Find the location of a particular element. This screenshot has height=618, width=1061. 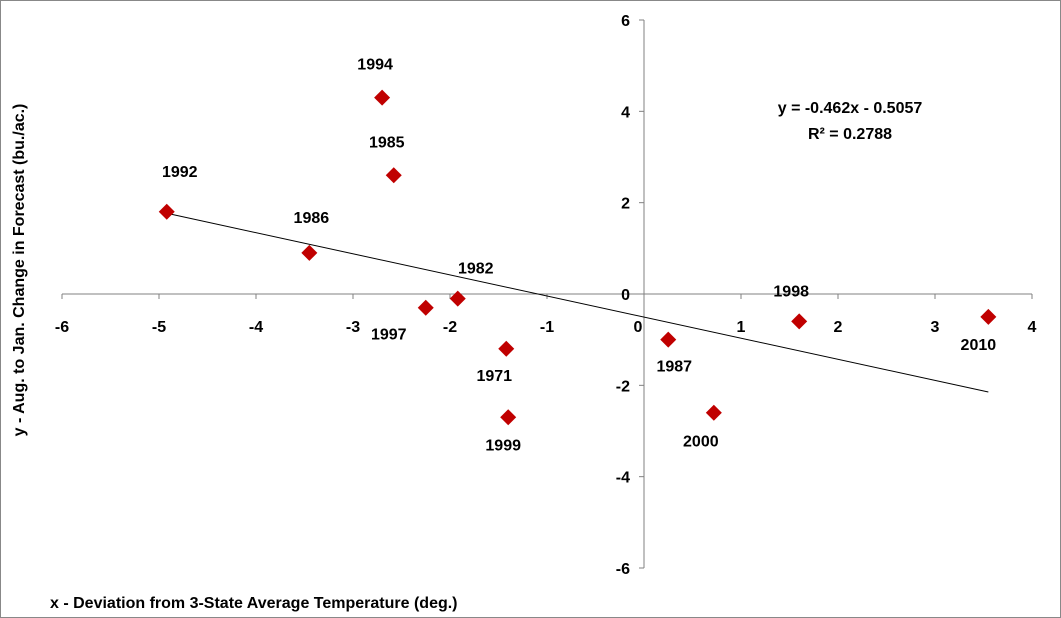

x-tick-label: 3 is located at coordinates (935, 327).